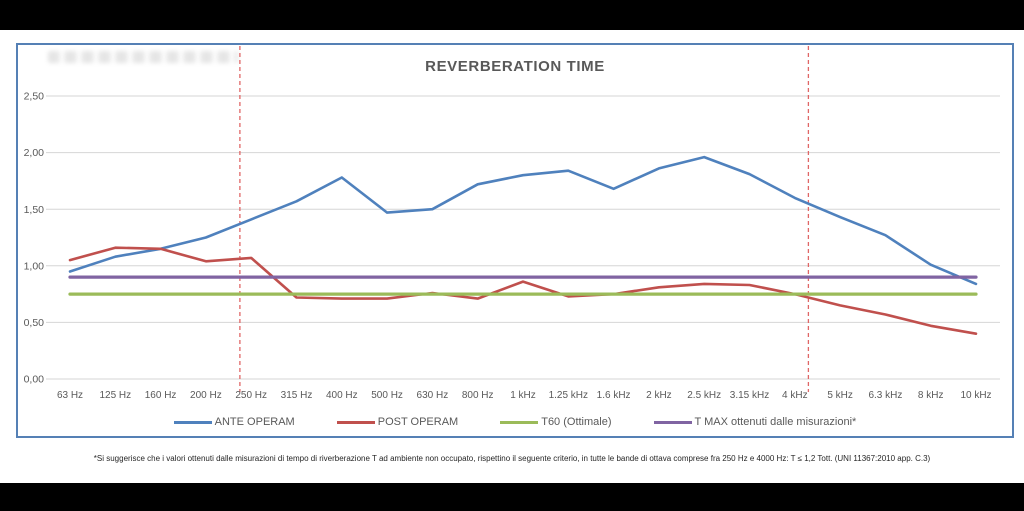 This screenshot has width=1024, height=511. I want to click on y-axis-label: 1,00, so click(34, 266).